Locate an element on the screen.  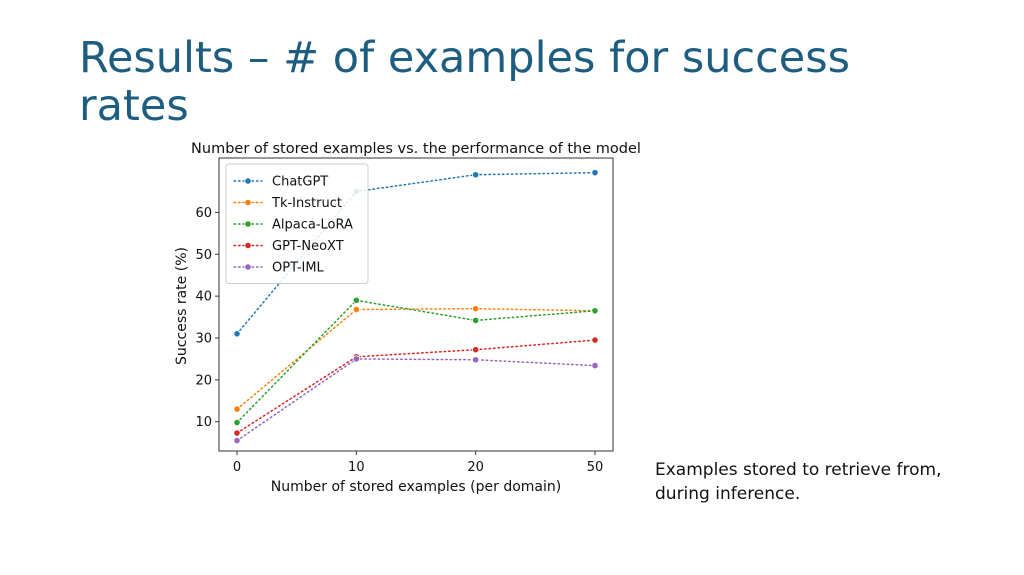
legend-label: ChatGPT is located at coordinates (300, 182).